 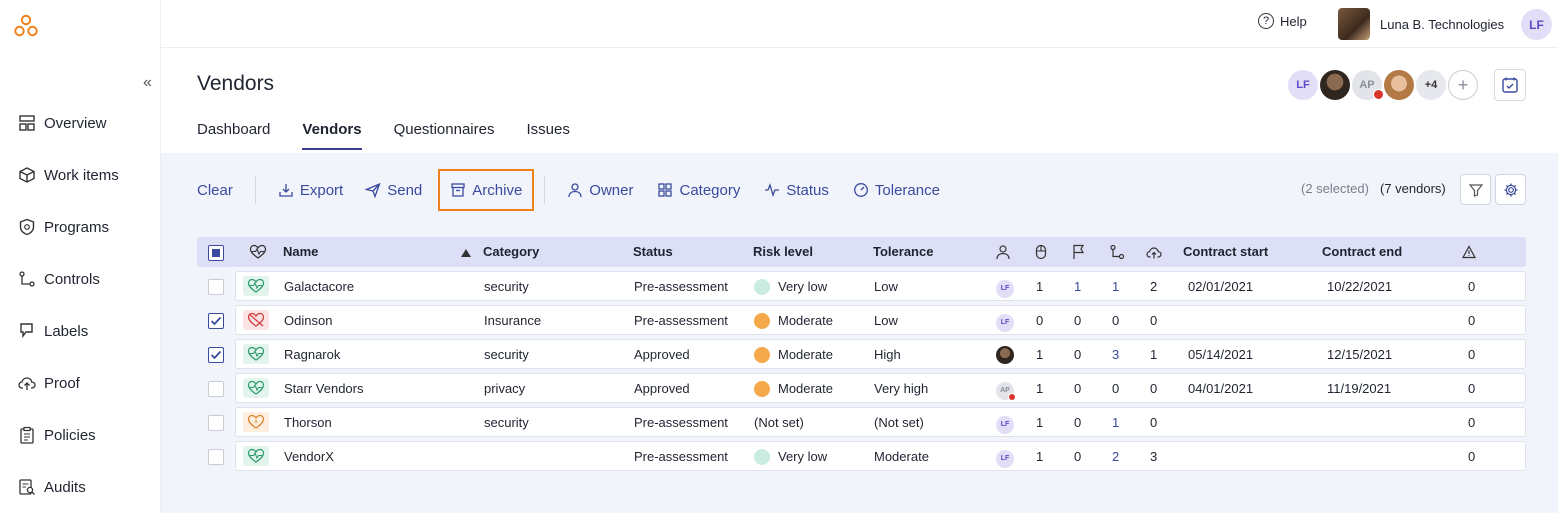 I want to click on more-members-button: +4, so click(x=1431, y=85).